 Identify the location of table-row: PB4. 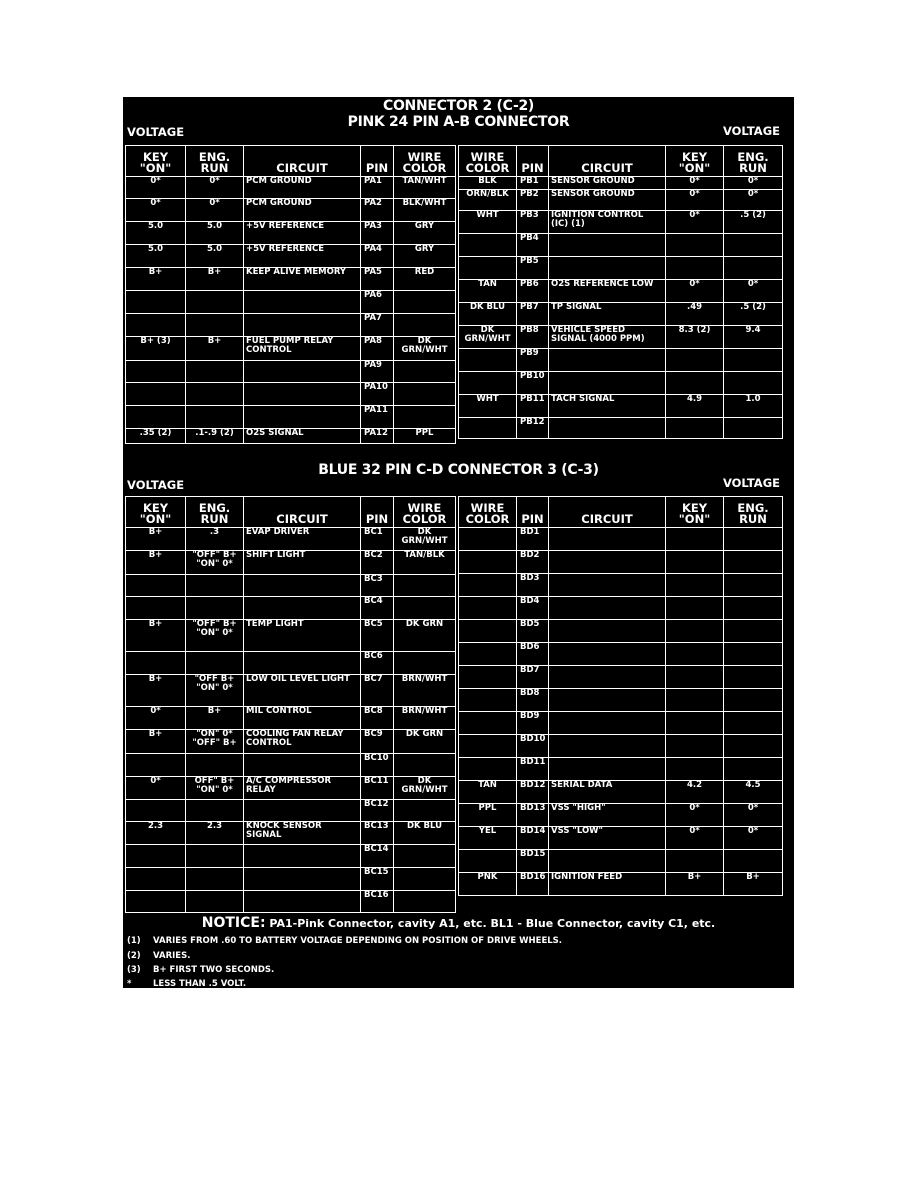
(620, 245).